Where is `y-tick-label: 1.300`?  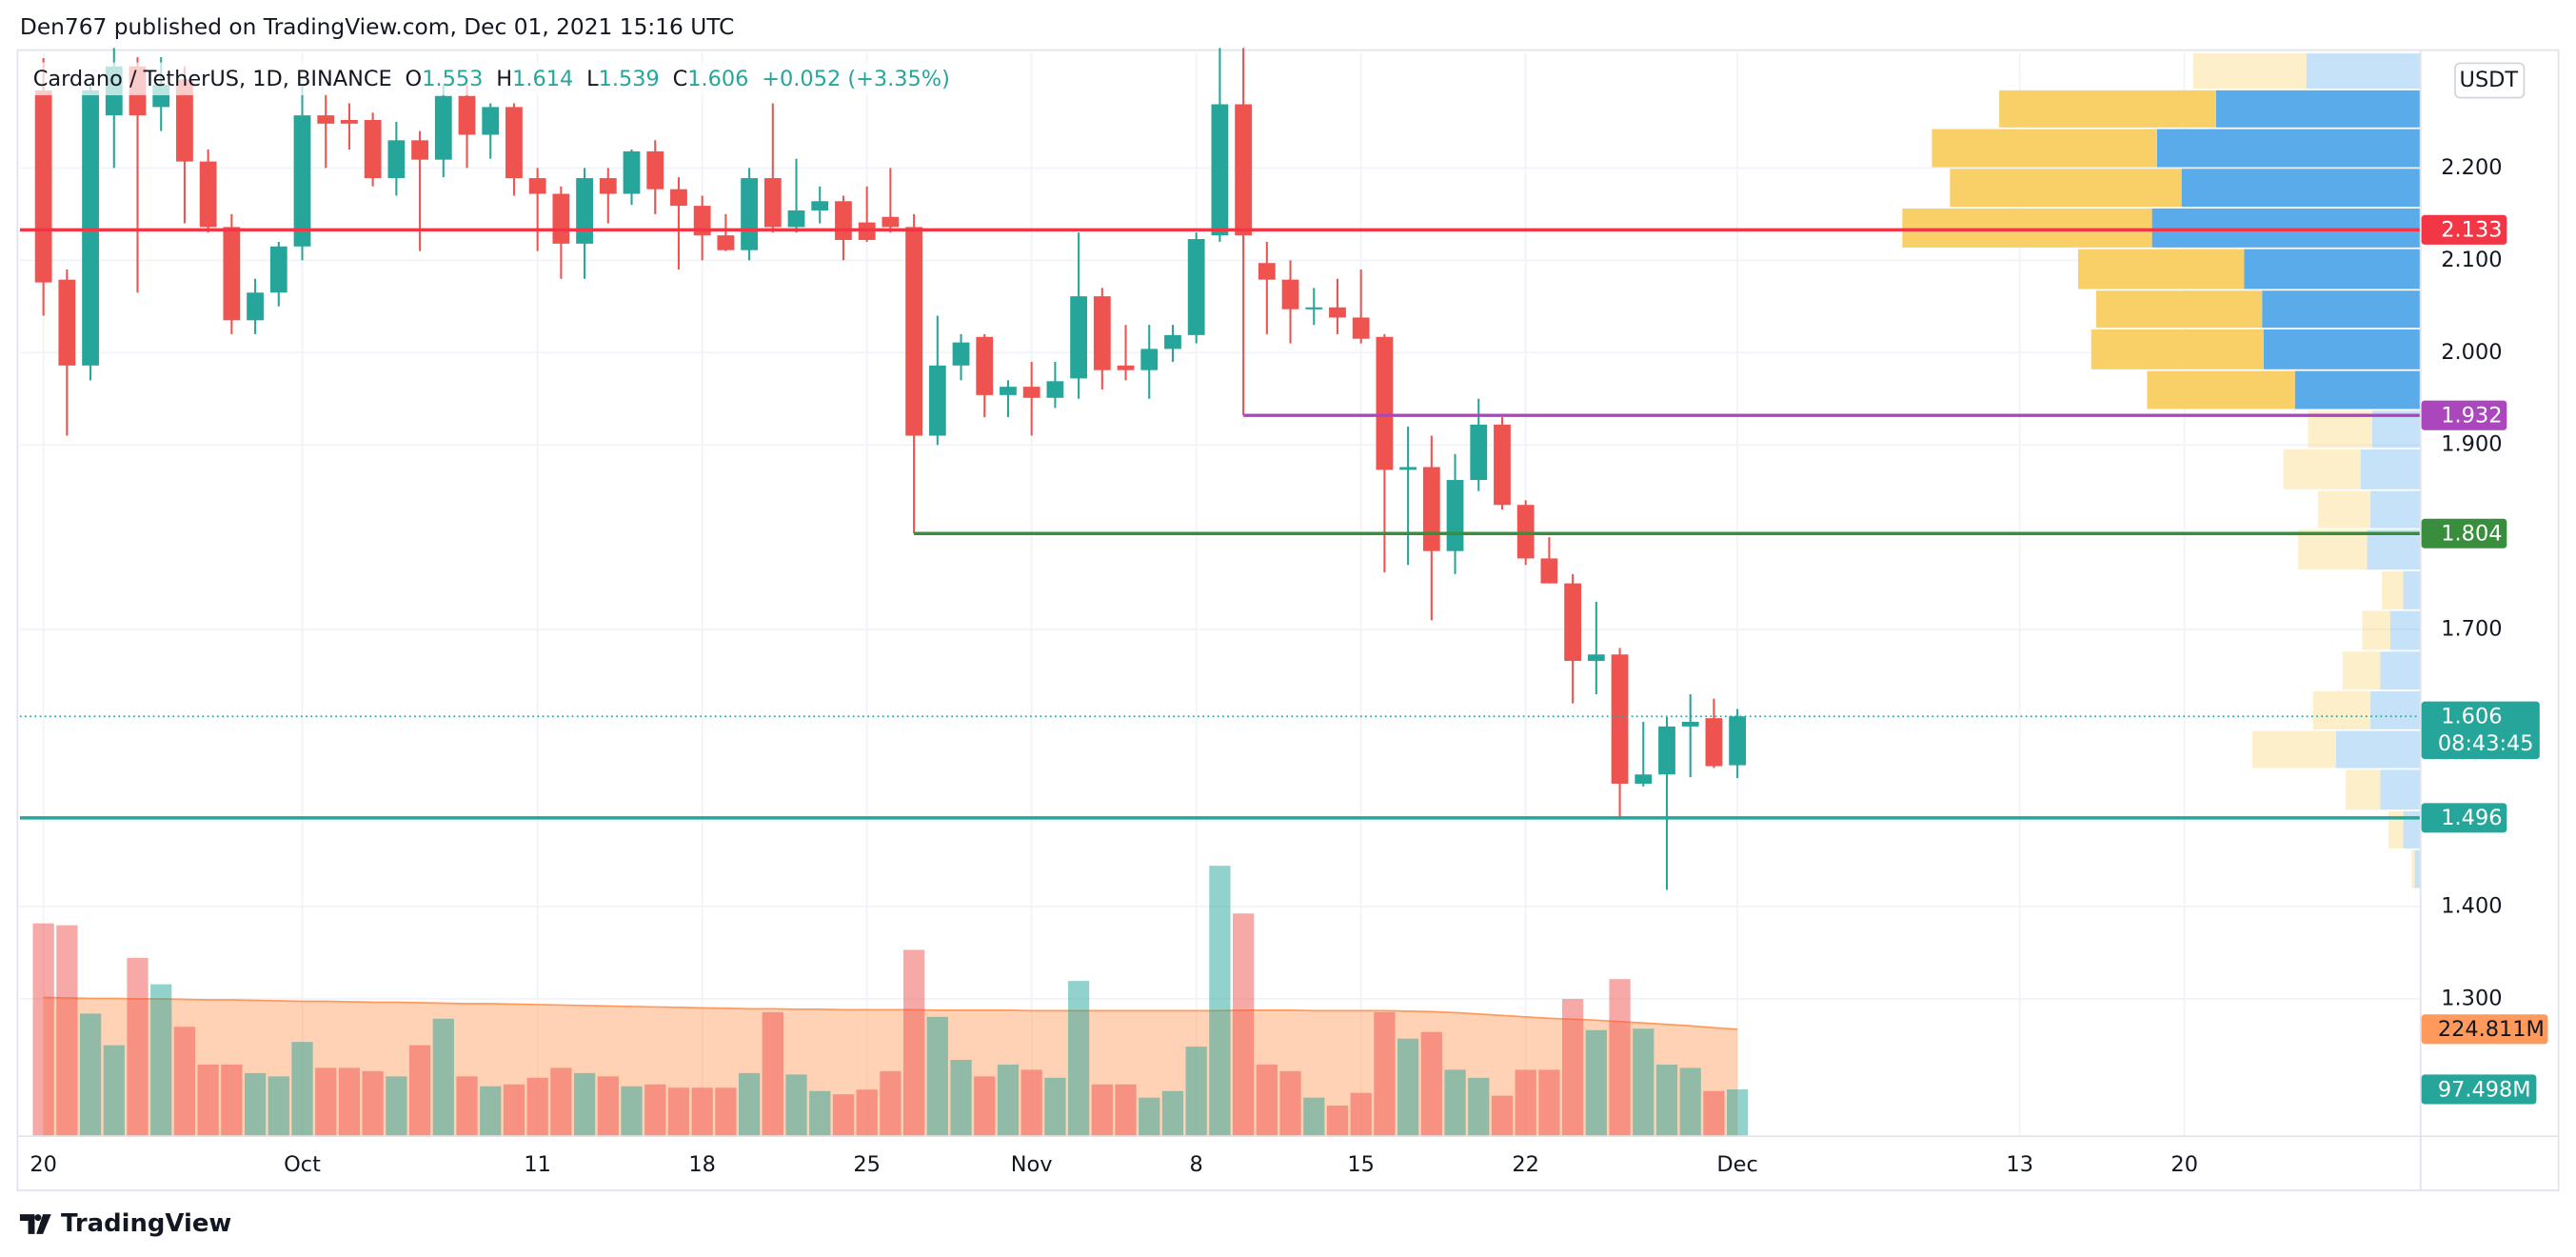
y-tick-label: 1.300 is located at coordinates (2471, 998).